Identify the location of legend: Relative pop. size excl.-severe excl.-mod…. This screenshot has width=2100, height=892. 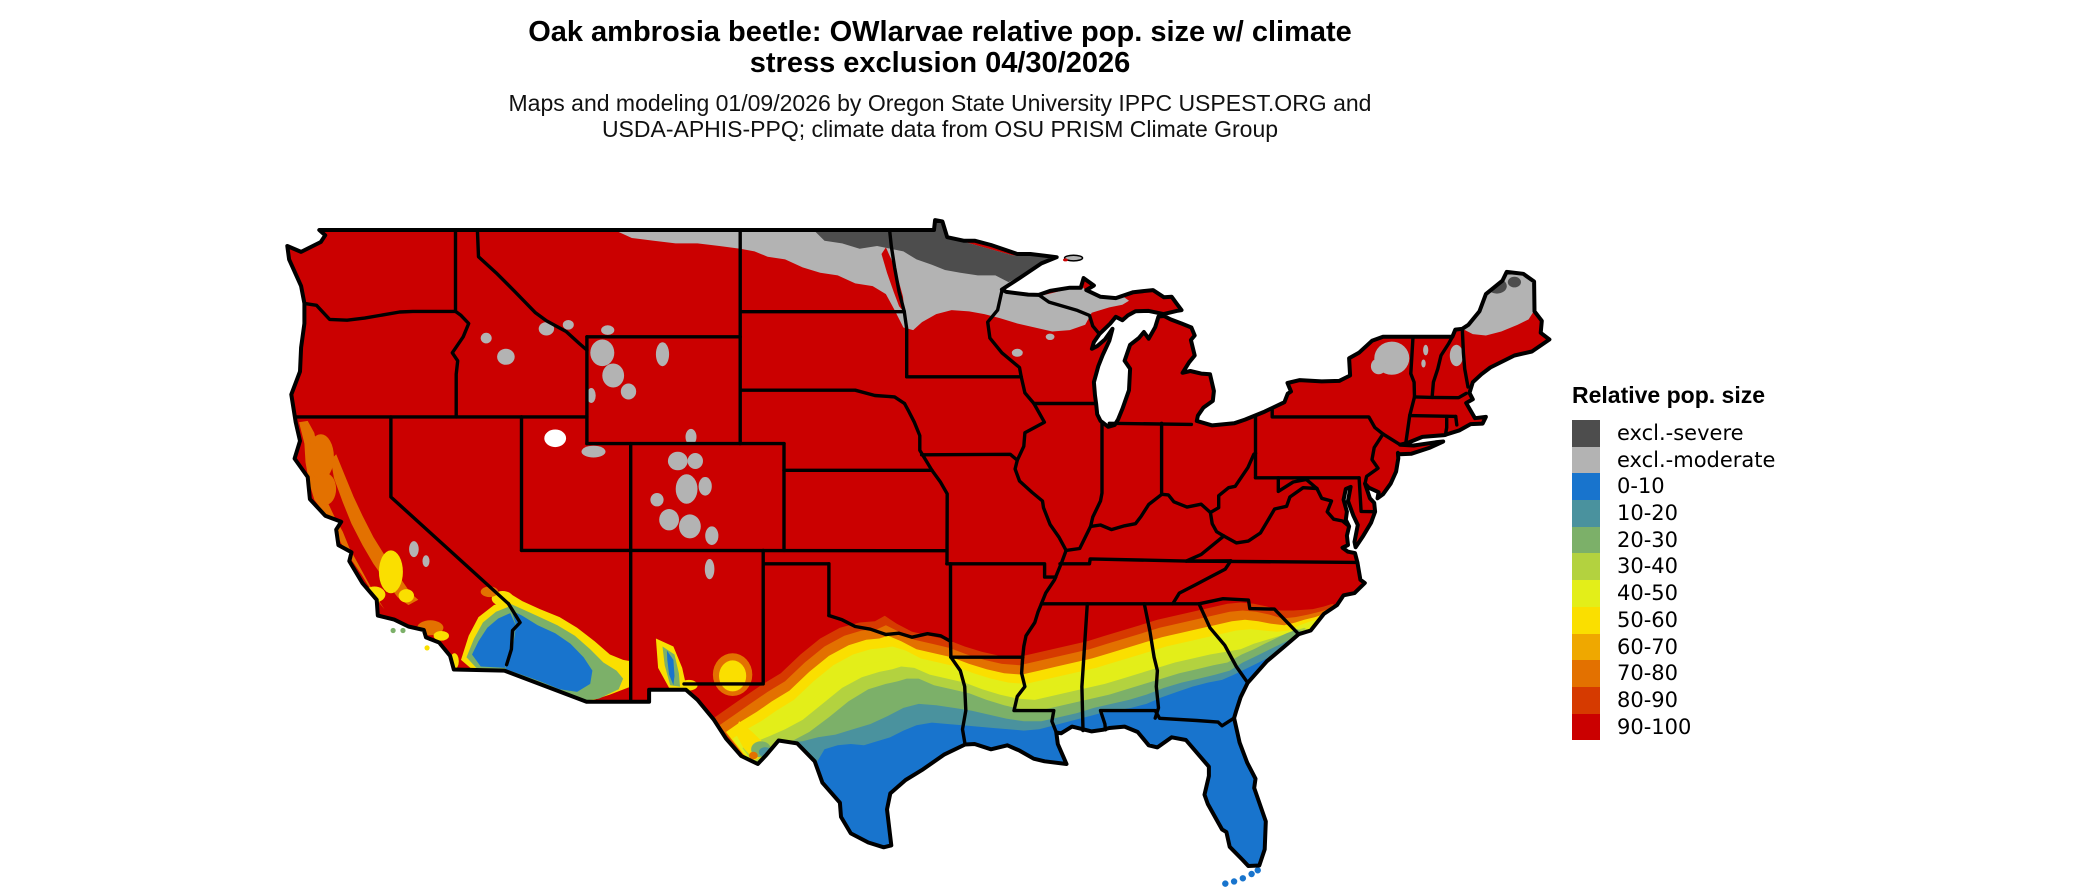
(1732, 561).